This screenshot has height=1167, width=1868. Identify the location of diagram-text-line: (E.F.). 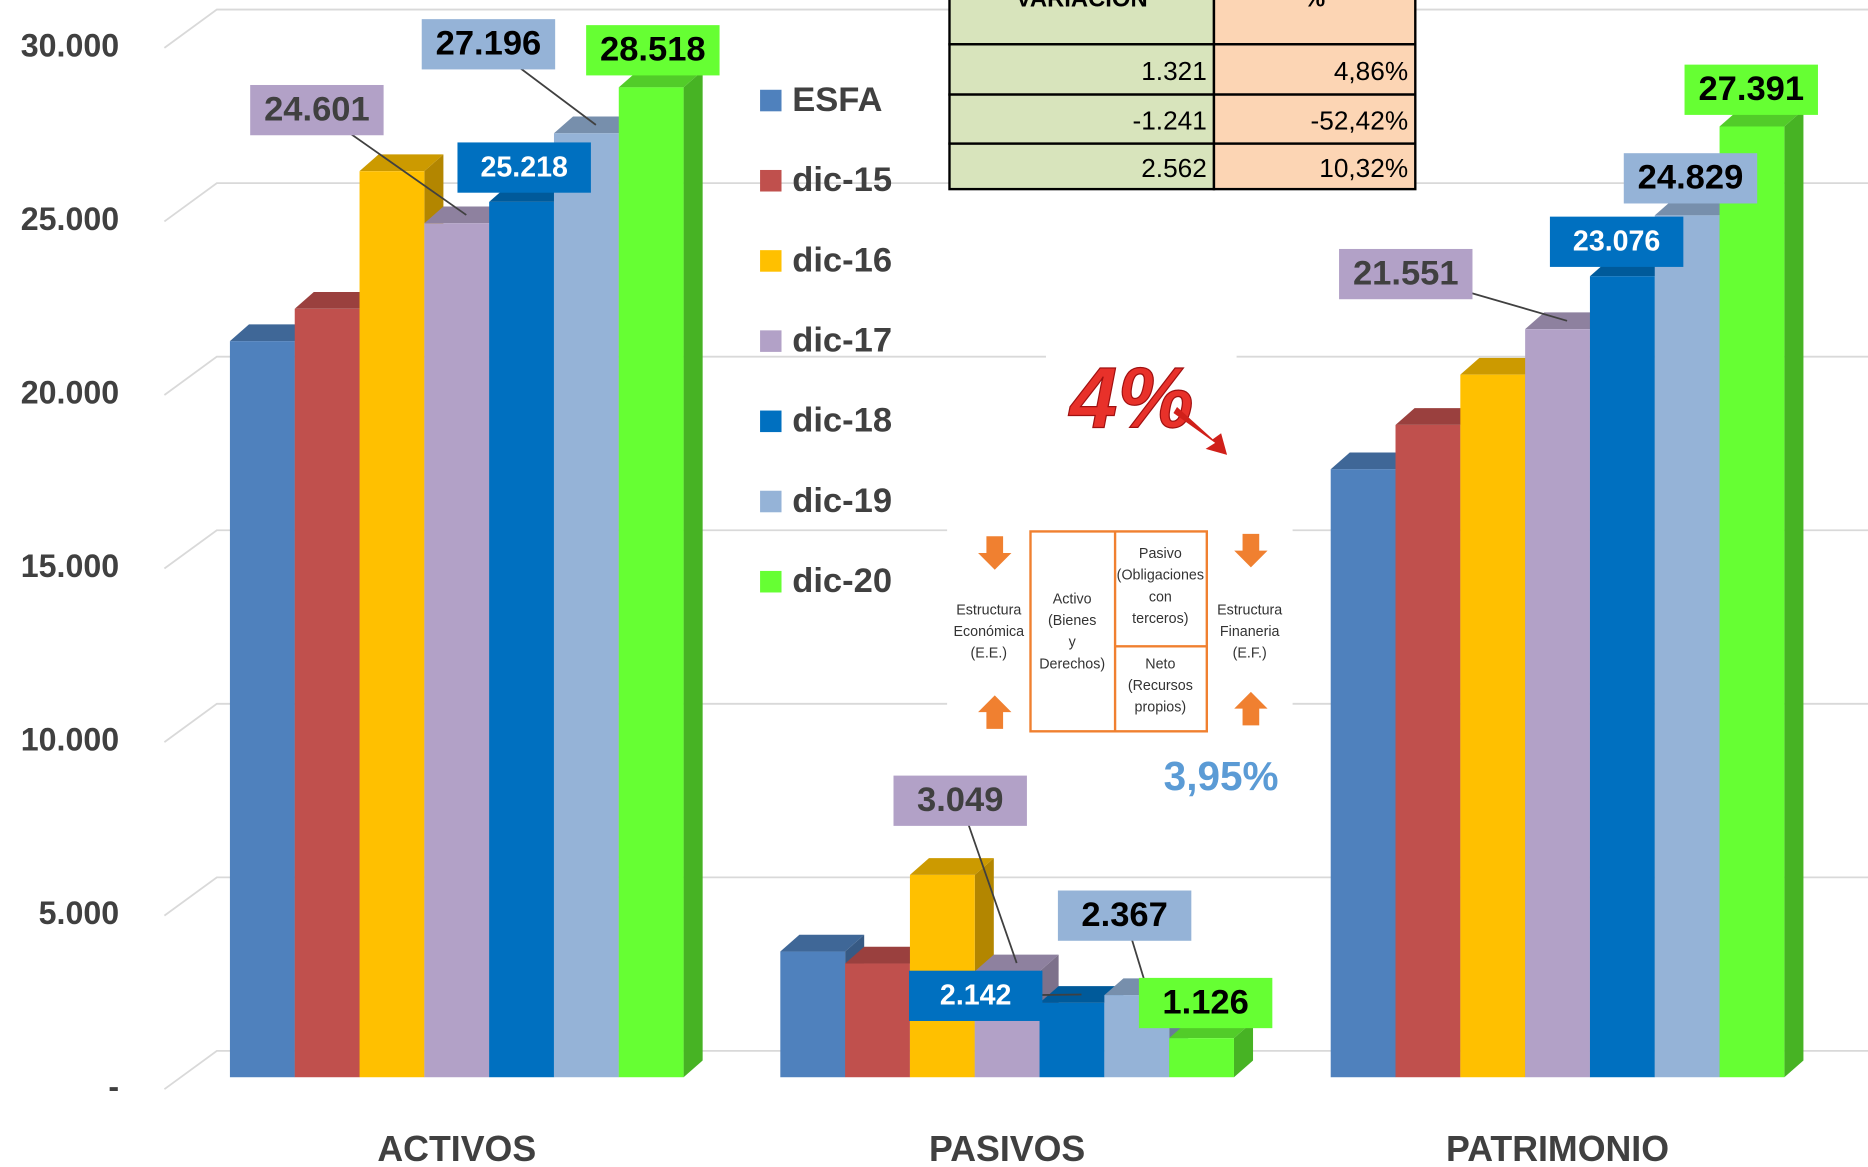
(1250, 653).